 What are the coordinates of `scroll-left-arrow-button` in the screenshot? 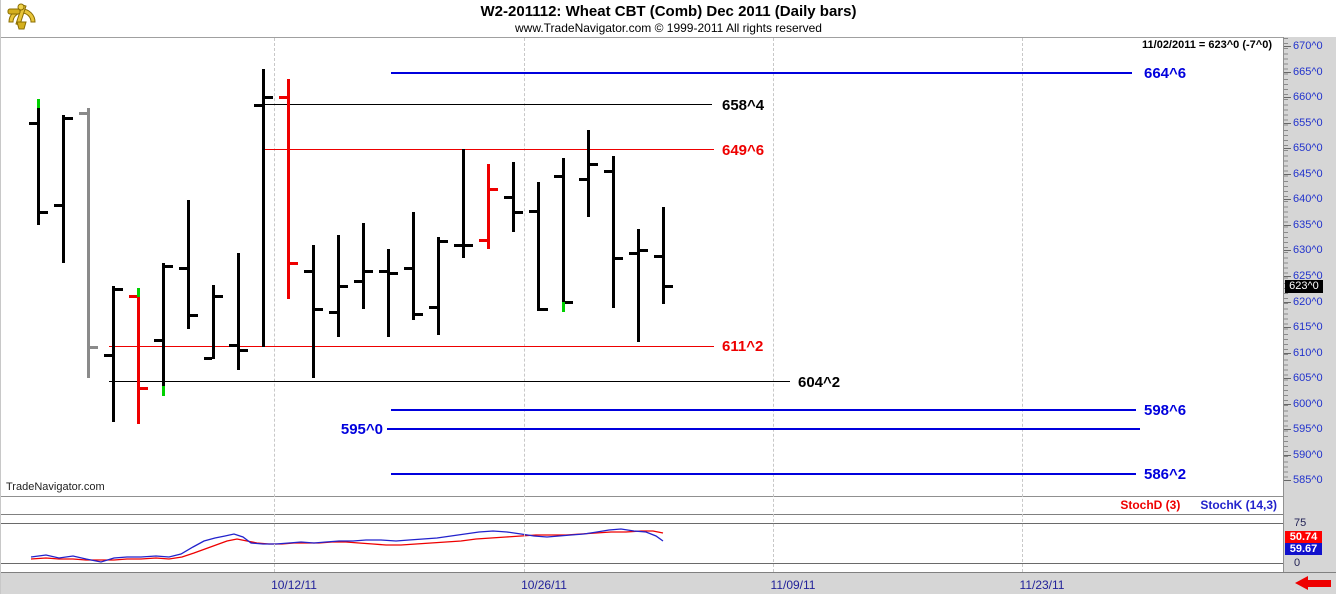 It's located at (1315, 583).